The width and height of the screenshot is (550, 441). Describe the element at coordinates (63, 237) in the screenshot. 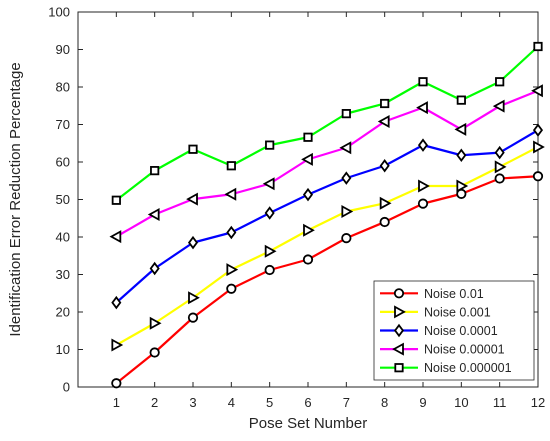

I see `y-tick-label: 40` at that location.